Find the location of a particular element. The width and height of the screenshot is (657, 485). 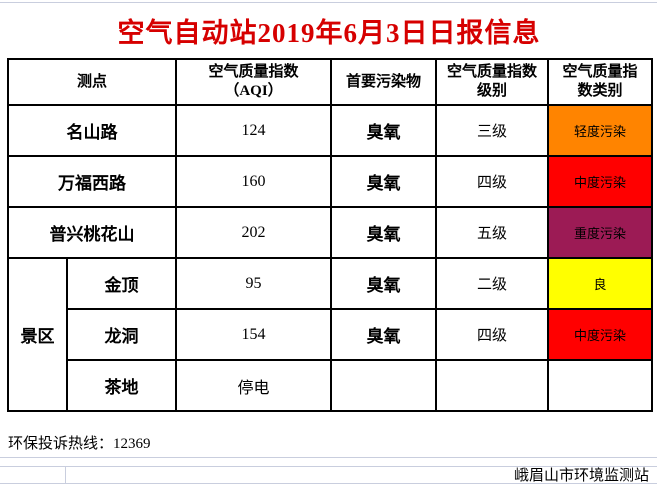

category-cell: 良 is located at coordinates (600, 283).